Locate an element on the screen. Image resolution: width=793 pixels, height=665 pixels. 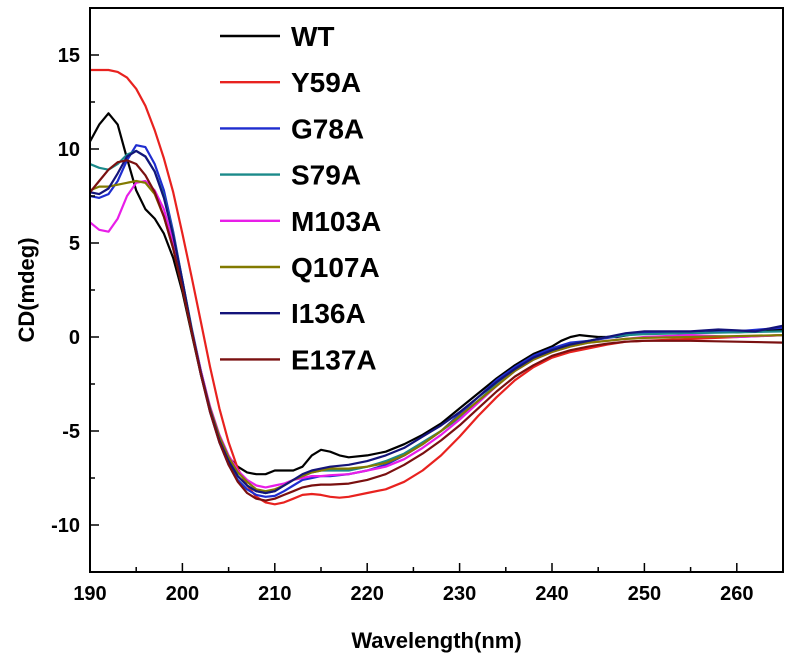
x-tick-label: 210 is located at coordinates (274, 594).